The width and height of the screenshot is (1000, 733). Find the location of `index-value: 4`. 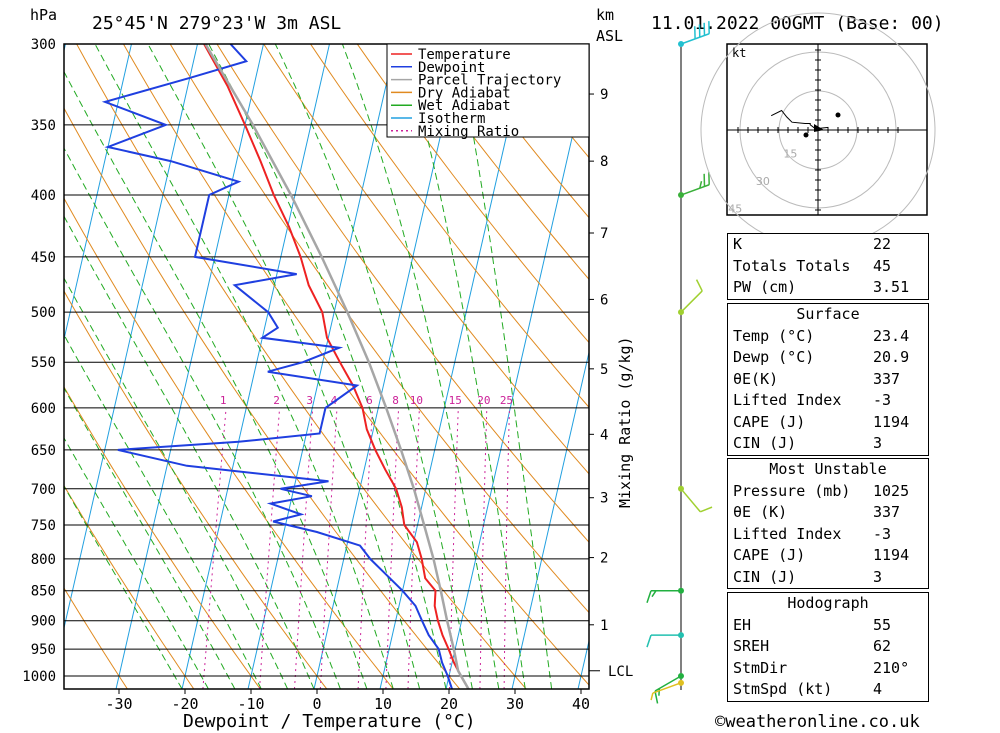

index-value: 4 is located at coordinates (878, 689).